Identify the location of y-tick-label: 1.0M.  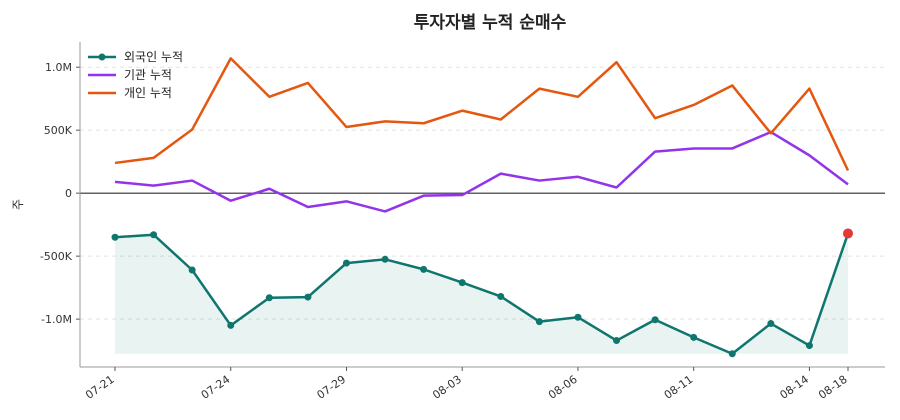
(58, 67).